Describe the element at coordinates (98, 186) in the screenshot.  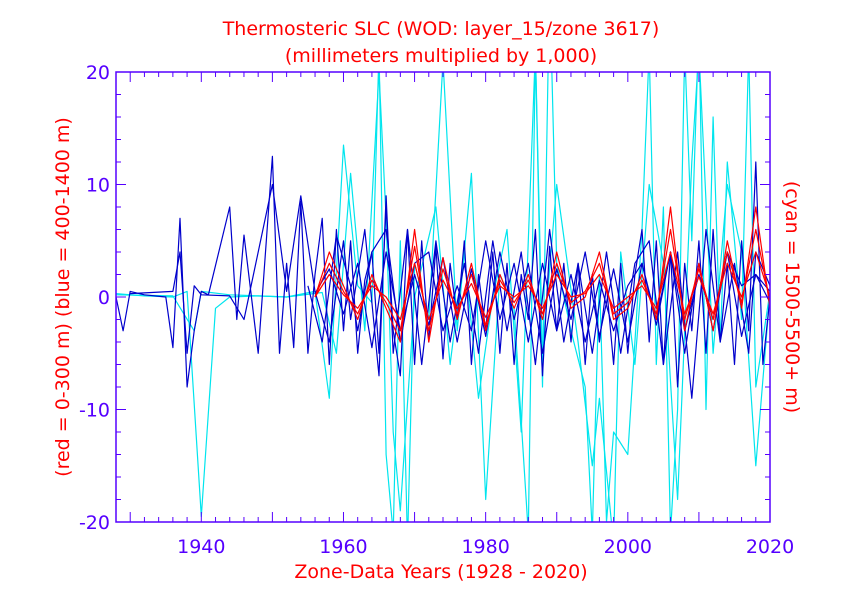
I see `y-tick-label: 10` at that location.